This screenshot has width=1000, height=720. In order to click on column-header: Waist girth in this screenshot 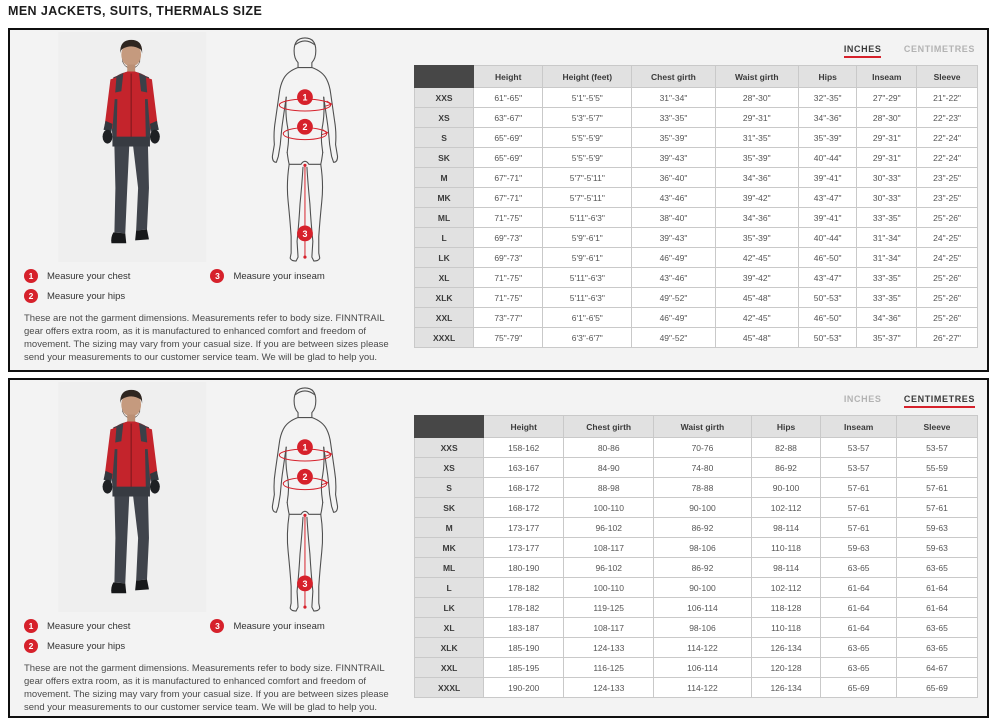, I will do `click(756, 76)`.